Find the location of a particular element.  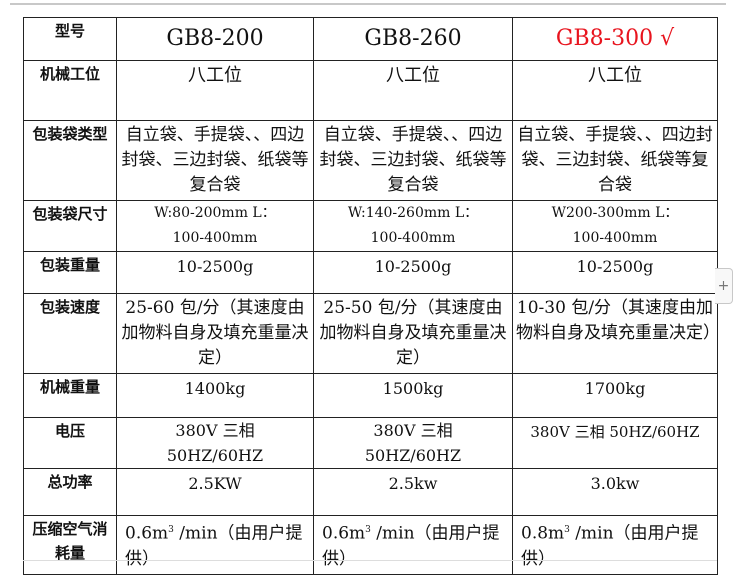

cell: 25-50 包/分（其速度由加物料自身及填充重量决定） is located at coordinates (413, 333).